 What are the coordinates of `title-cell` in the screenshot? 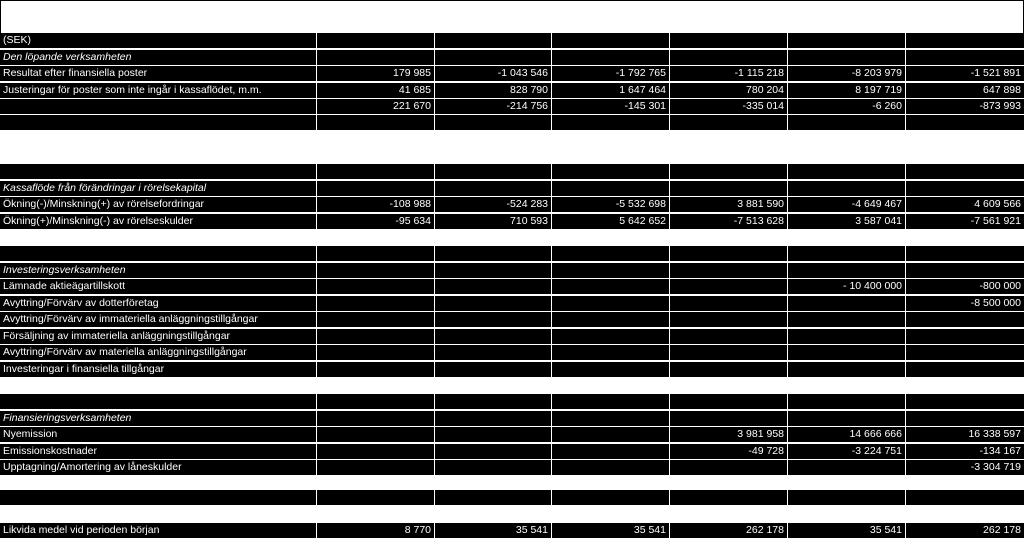 It's located at (512, 17).